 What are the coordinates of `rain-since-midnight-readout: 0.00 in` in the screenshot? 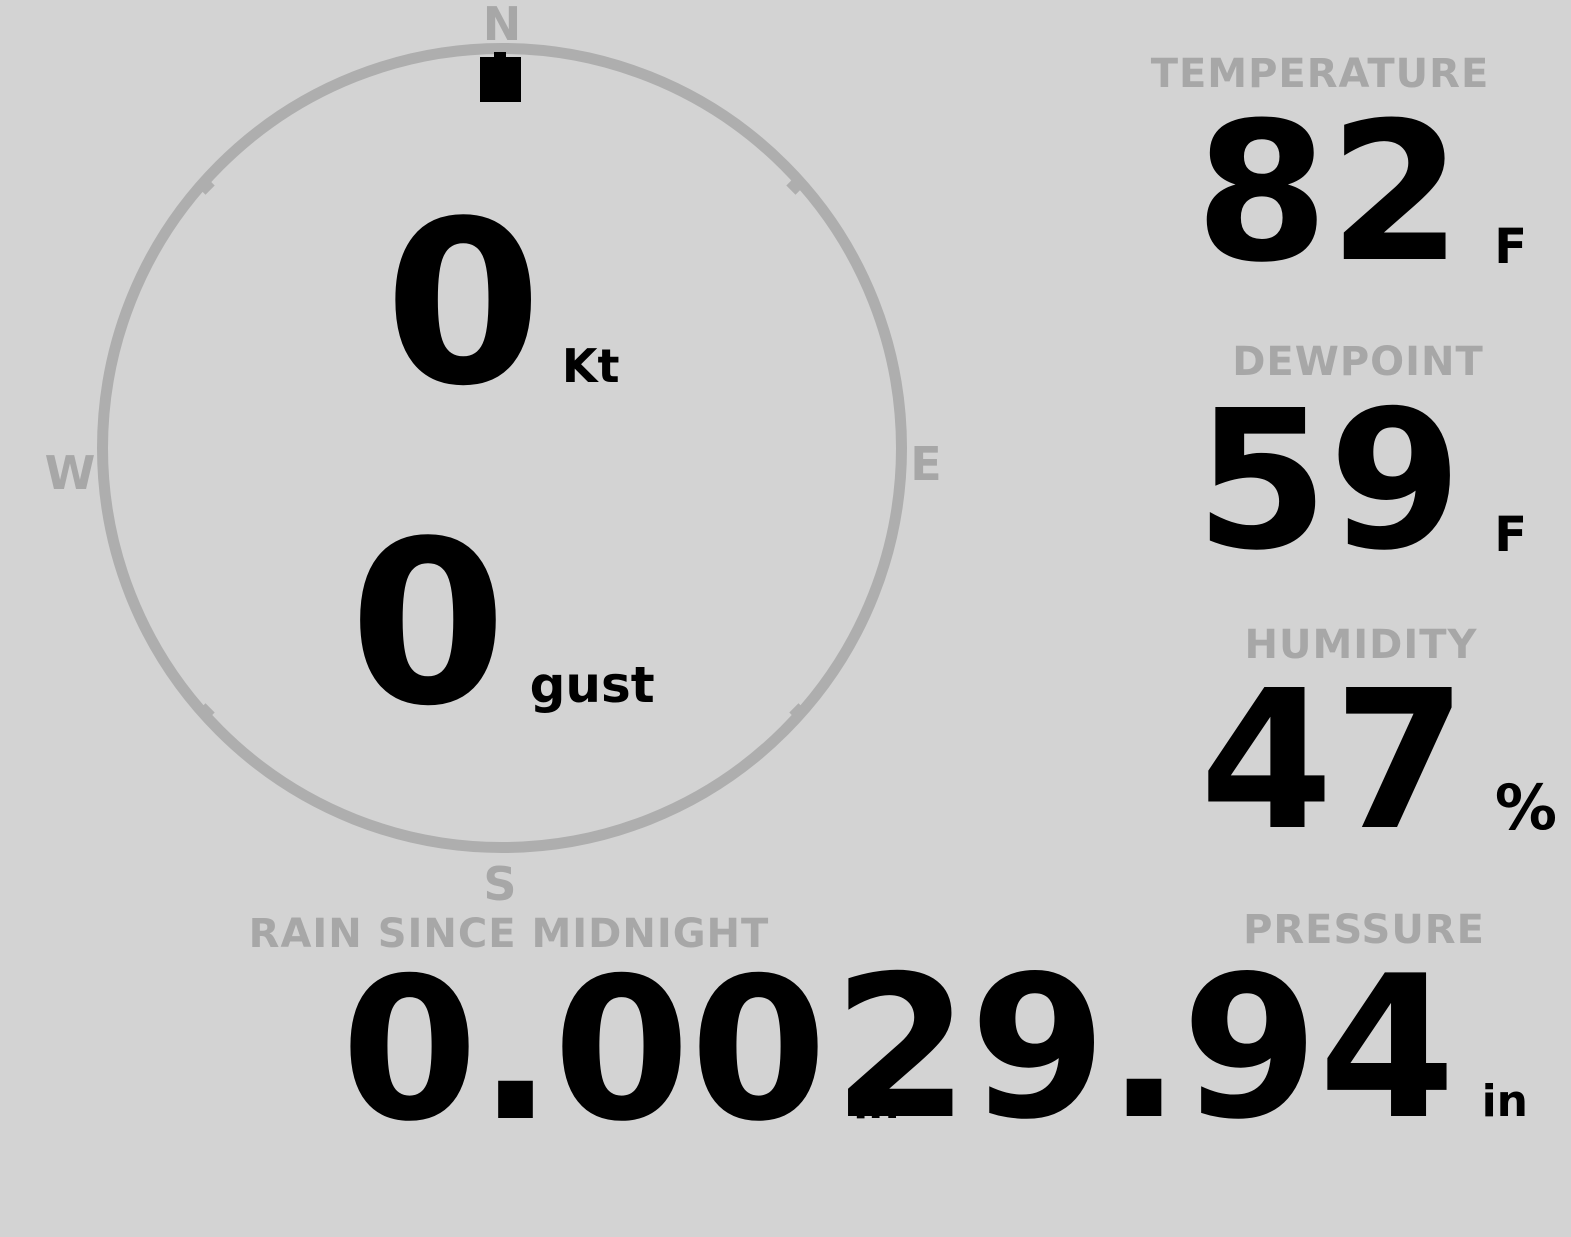 It's located at (620, 1050).